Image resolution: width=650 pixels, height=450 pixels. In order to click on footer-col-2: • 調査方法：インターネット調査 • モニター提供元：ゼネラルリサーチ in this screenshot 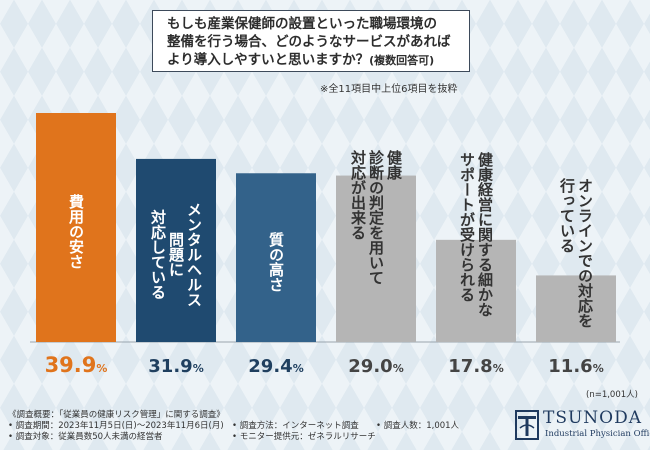, I will do `click(304, 432)`.